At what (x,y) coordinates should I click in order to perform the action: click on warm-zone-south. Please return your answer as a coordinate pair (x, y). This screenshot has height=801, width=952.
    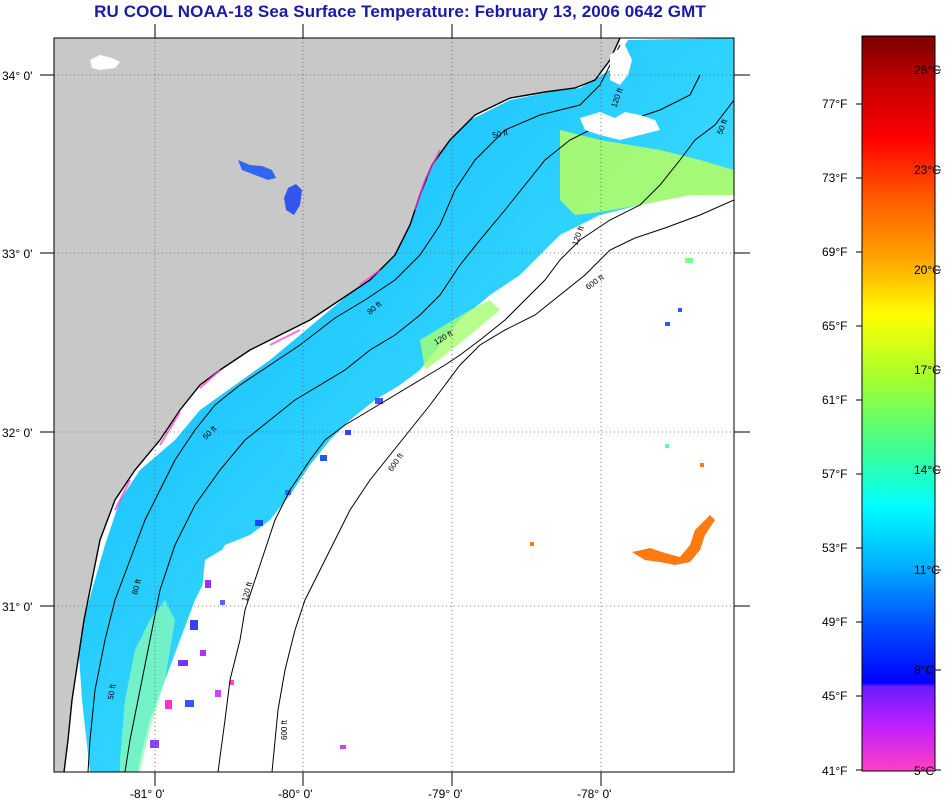
    Looking at the image, I should click on (147, 686).